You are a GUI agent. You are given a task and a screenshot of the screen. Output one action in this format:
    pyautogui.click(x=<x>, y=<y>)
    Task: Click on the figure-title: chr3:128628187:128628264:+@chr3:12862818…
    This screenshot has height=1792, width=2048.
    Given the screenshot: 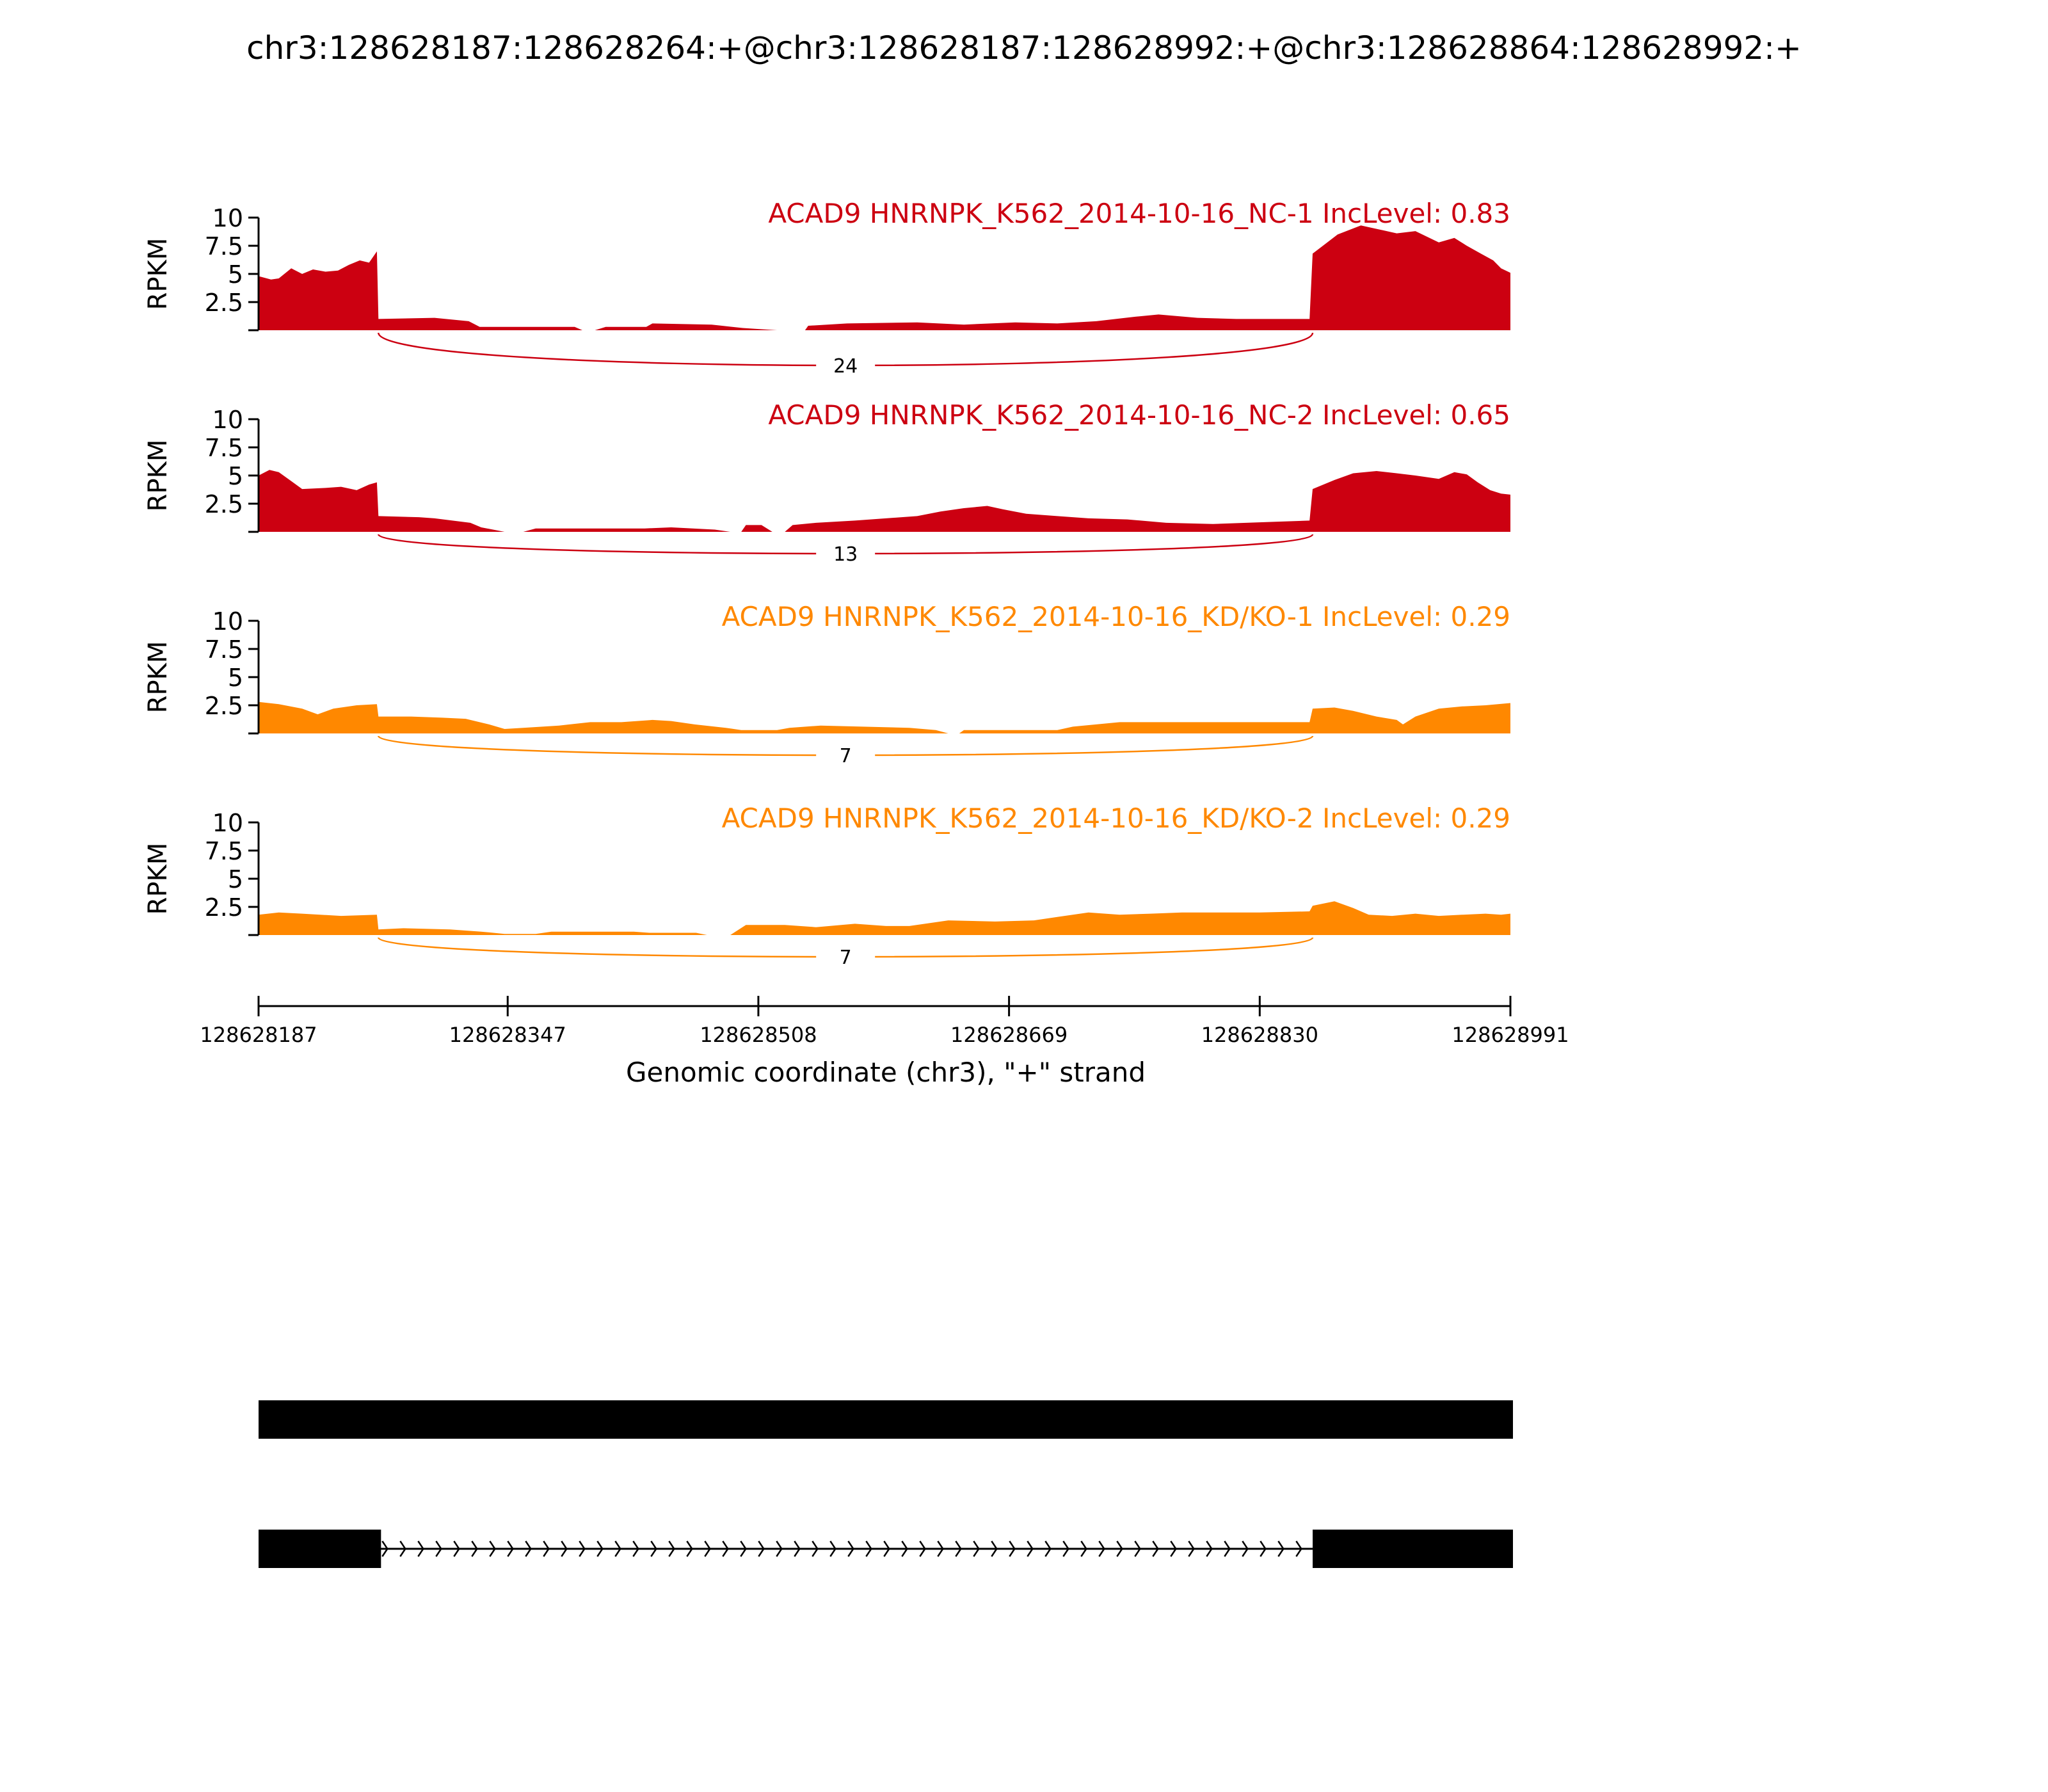 What is the action you would take?
    pyautogui.click(x=1024, y=48)
    